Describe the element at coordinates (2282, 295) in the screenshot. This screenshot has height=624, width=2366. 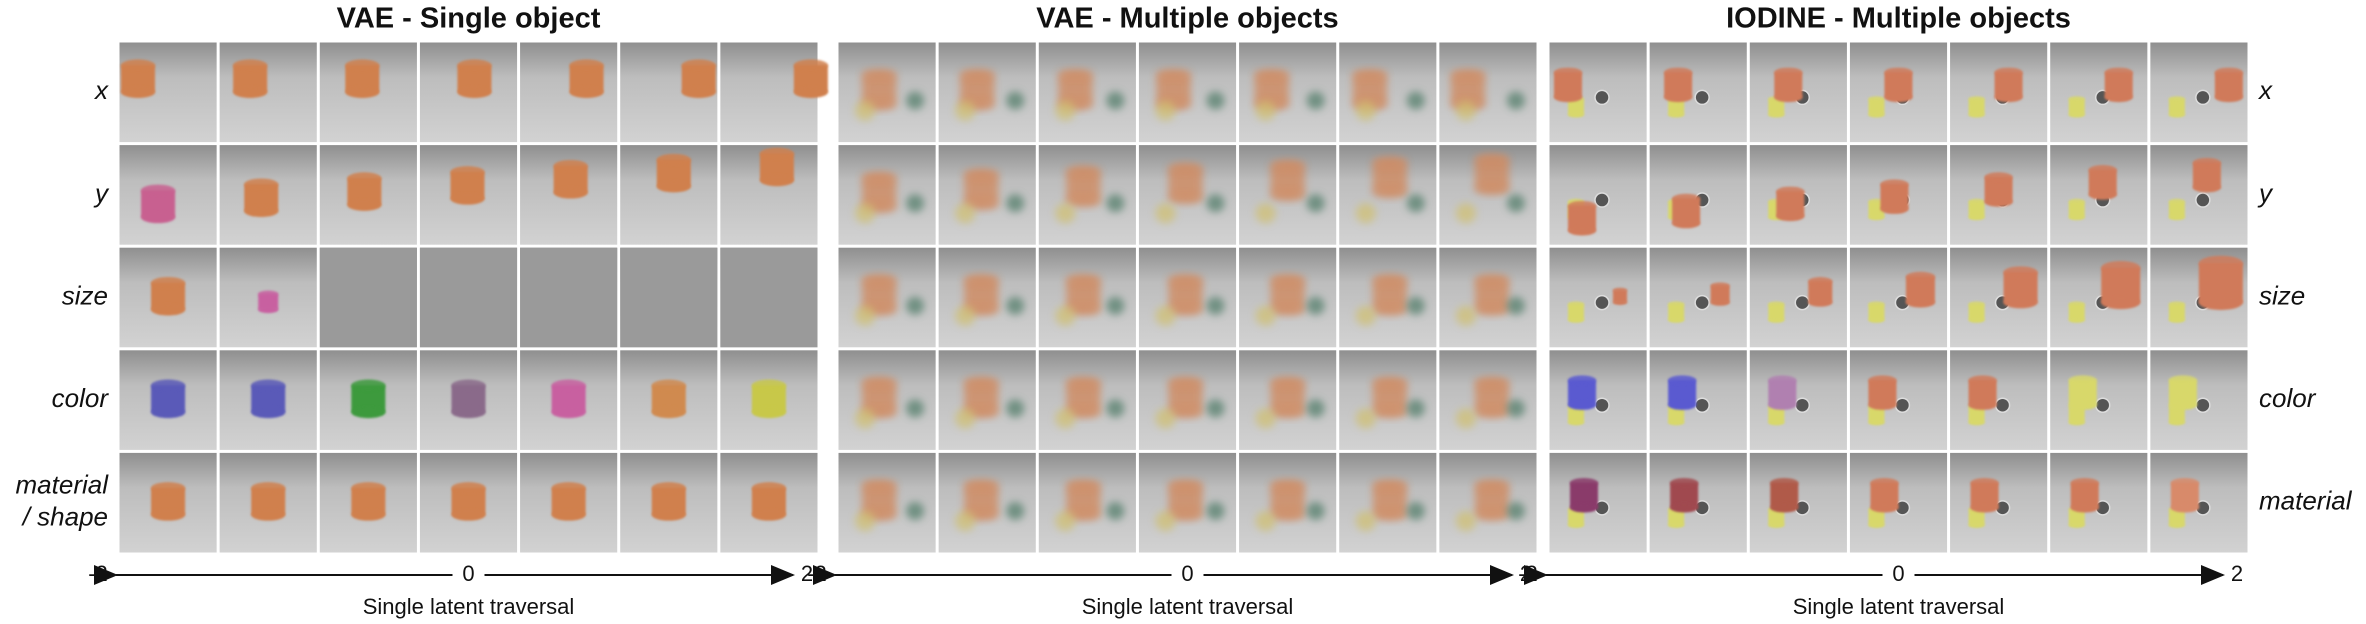
I see `row-label: size` at that location.